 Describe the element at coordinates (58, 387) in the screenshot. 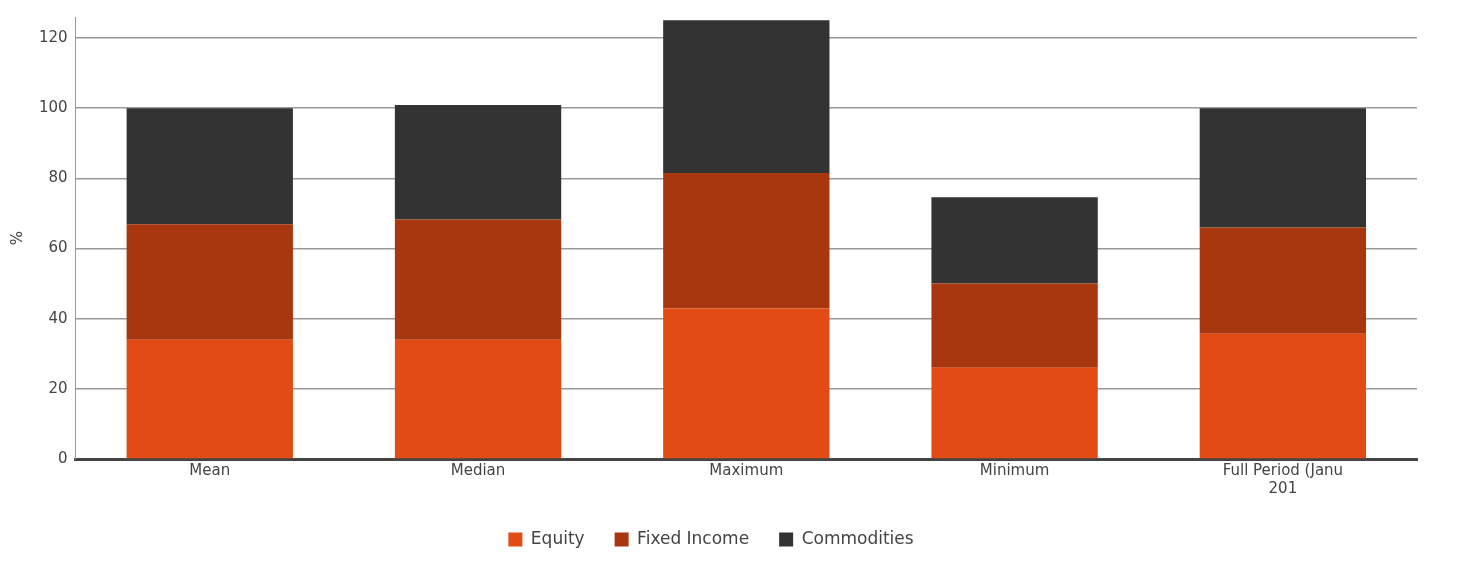

I see `y-tick-label: 20` at that location.